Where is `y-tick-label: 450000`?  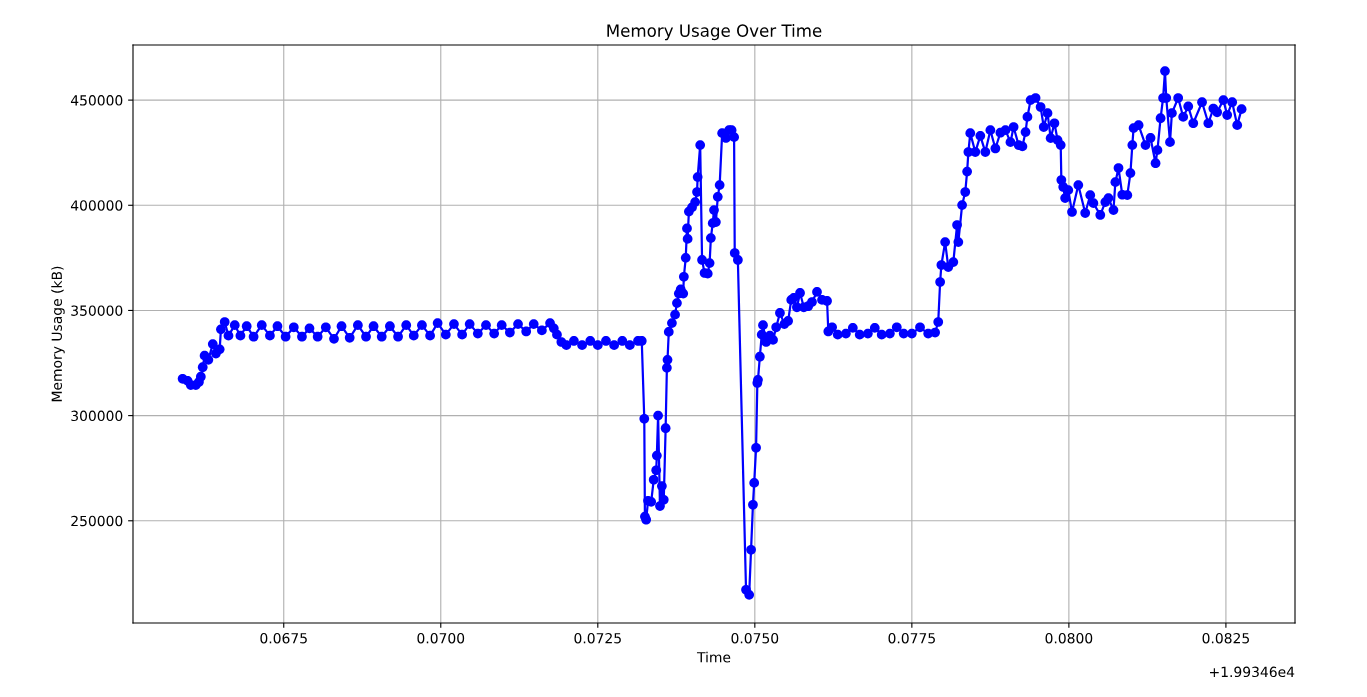 y-tick-label: 450000 is located at coordinates (96, 100).